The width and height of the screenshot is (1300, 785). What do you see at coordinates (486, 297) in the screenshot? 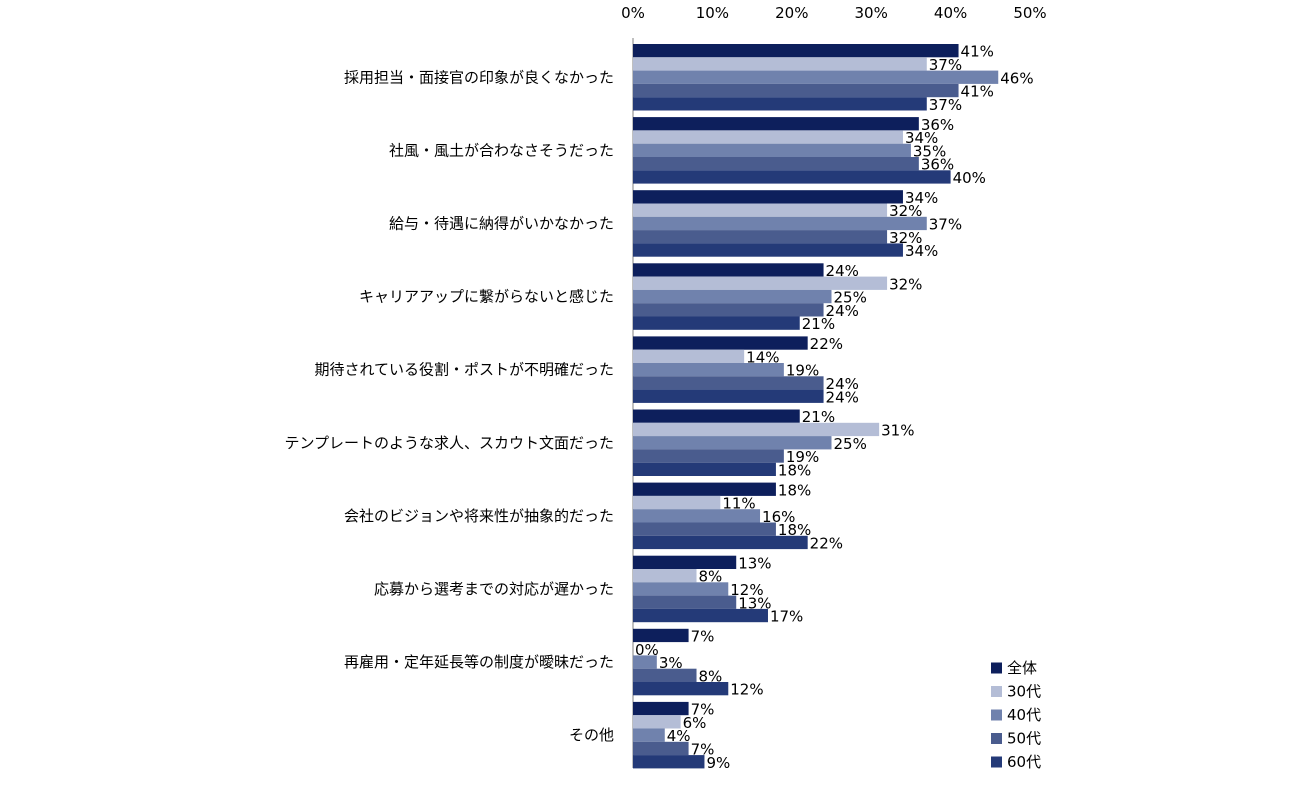
I see `category-label: キャリアアップに繋がらないと感じた` at bounding box center [486, 297].